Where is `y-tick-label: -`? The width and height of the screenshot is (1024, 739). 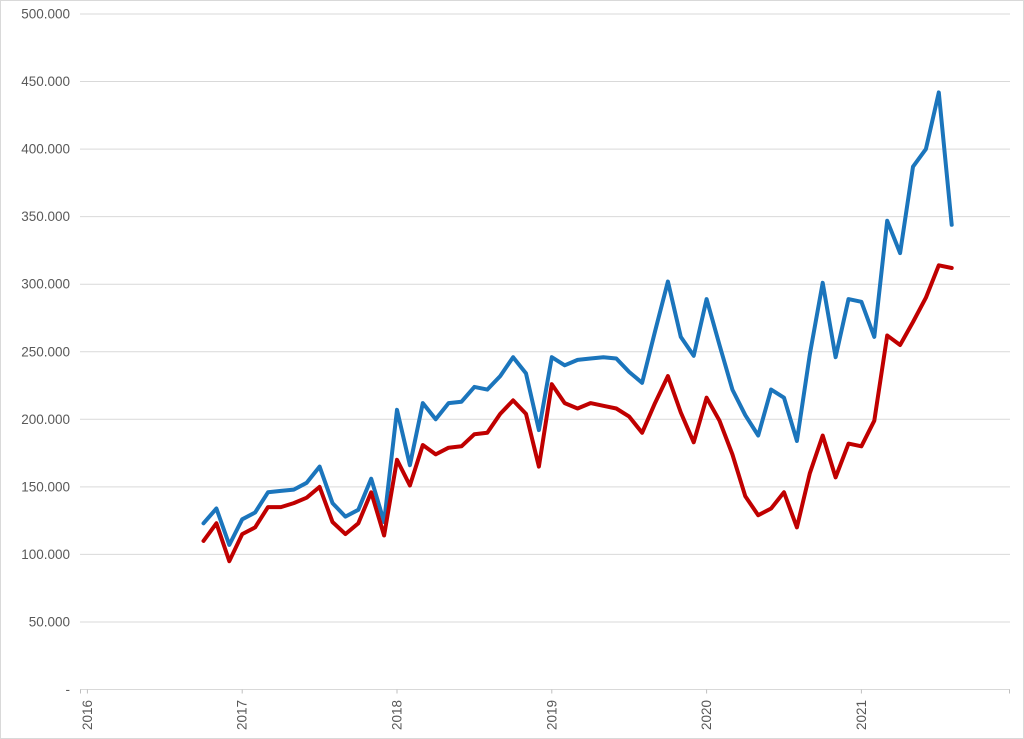 y-tick-label: - is located at coordinates (68, 689).